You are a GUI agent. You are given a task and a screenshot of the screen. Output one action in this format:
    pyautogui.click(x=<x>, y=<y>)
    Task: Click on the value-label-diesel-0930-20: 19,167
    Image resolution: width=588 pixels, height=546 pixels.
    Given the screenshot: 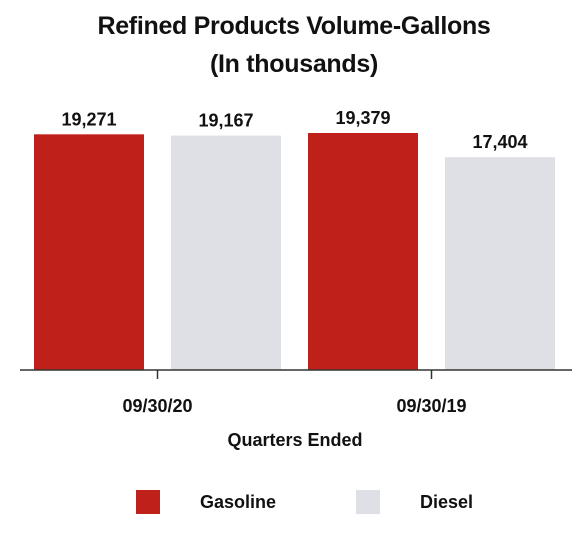 What is the action you would take?
    pyautogui.click(x=225, y=121)
    